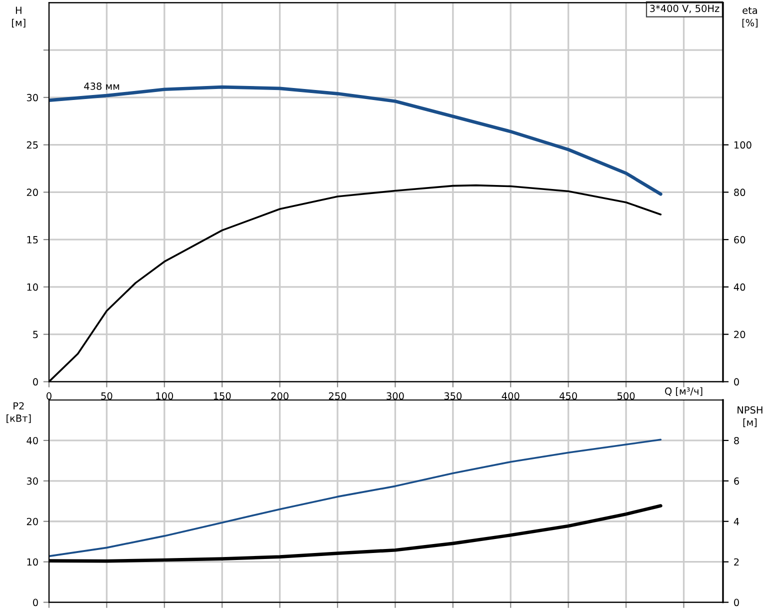 The height and width of the screenshot is (611, 774). I want to click on x-tick-label: 400, so click(511, 396).